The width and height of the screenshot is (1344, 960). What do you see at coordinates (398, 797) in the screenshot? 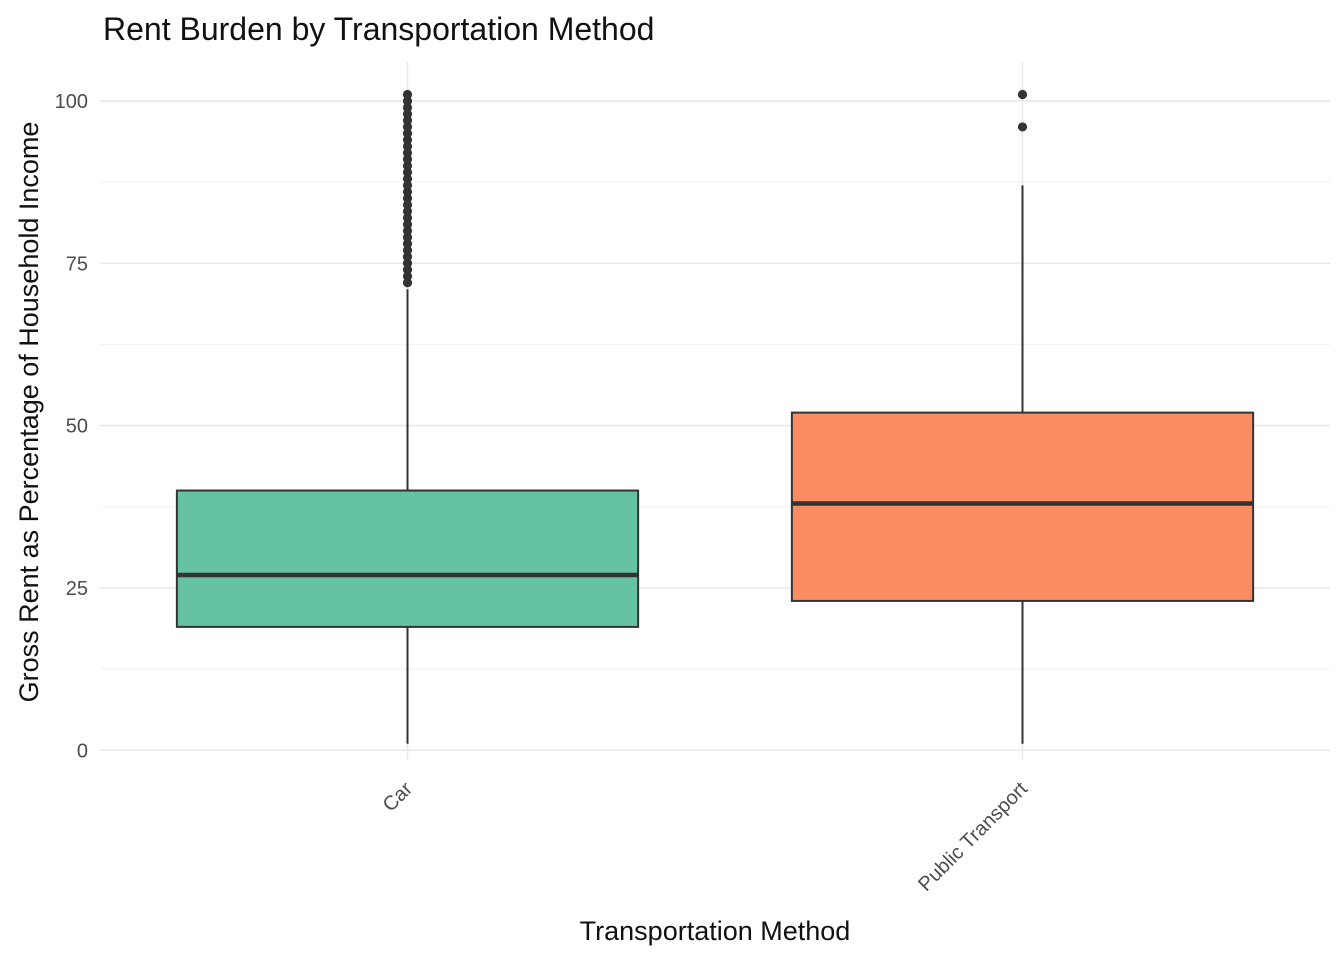
I see `x-tick-label: Car` at bounding box center [398, 797].